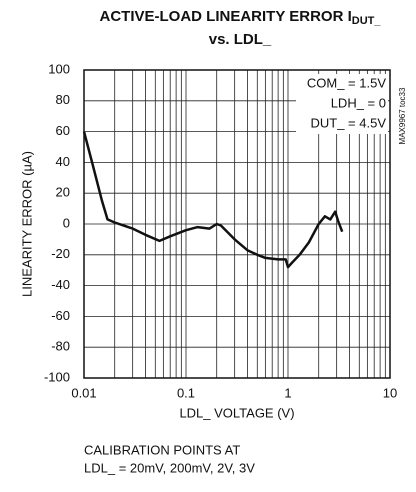  I want to click on y-axis-label: LINEARITY ERROR (µA), so click(26, 224).